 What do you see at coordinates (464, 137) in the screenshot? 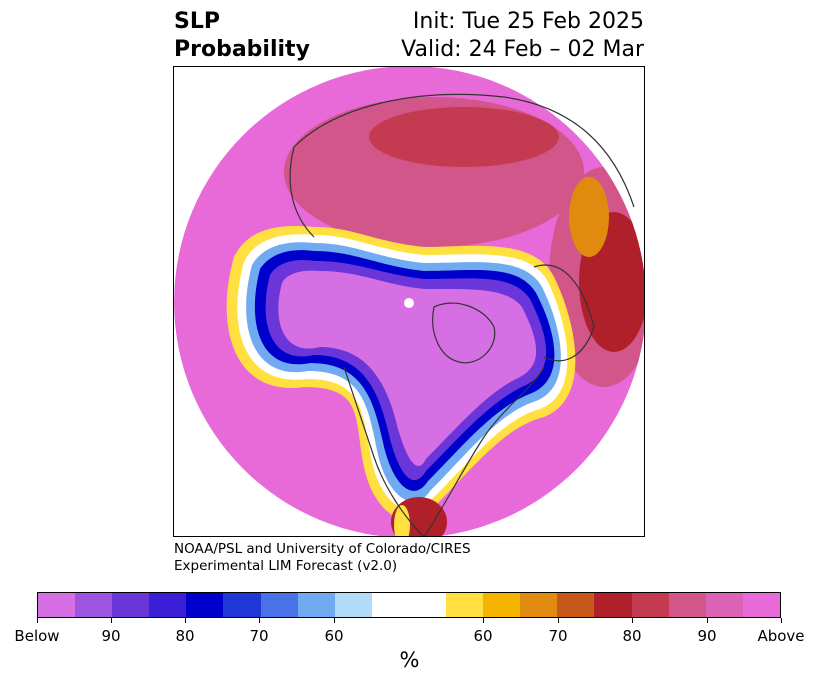
I see `eurasia-above-core` at bounding box center [464, 137].